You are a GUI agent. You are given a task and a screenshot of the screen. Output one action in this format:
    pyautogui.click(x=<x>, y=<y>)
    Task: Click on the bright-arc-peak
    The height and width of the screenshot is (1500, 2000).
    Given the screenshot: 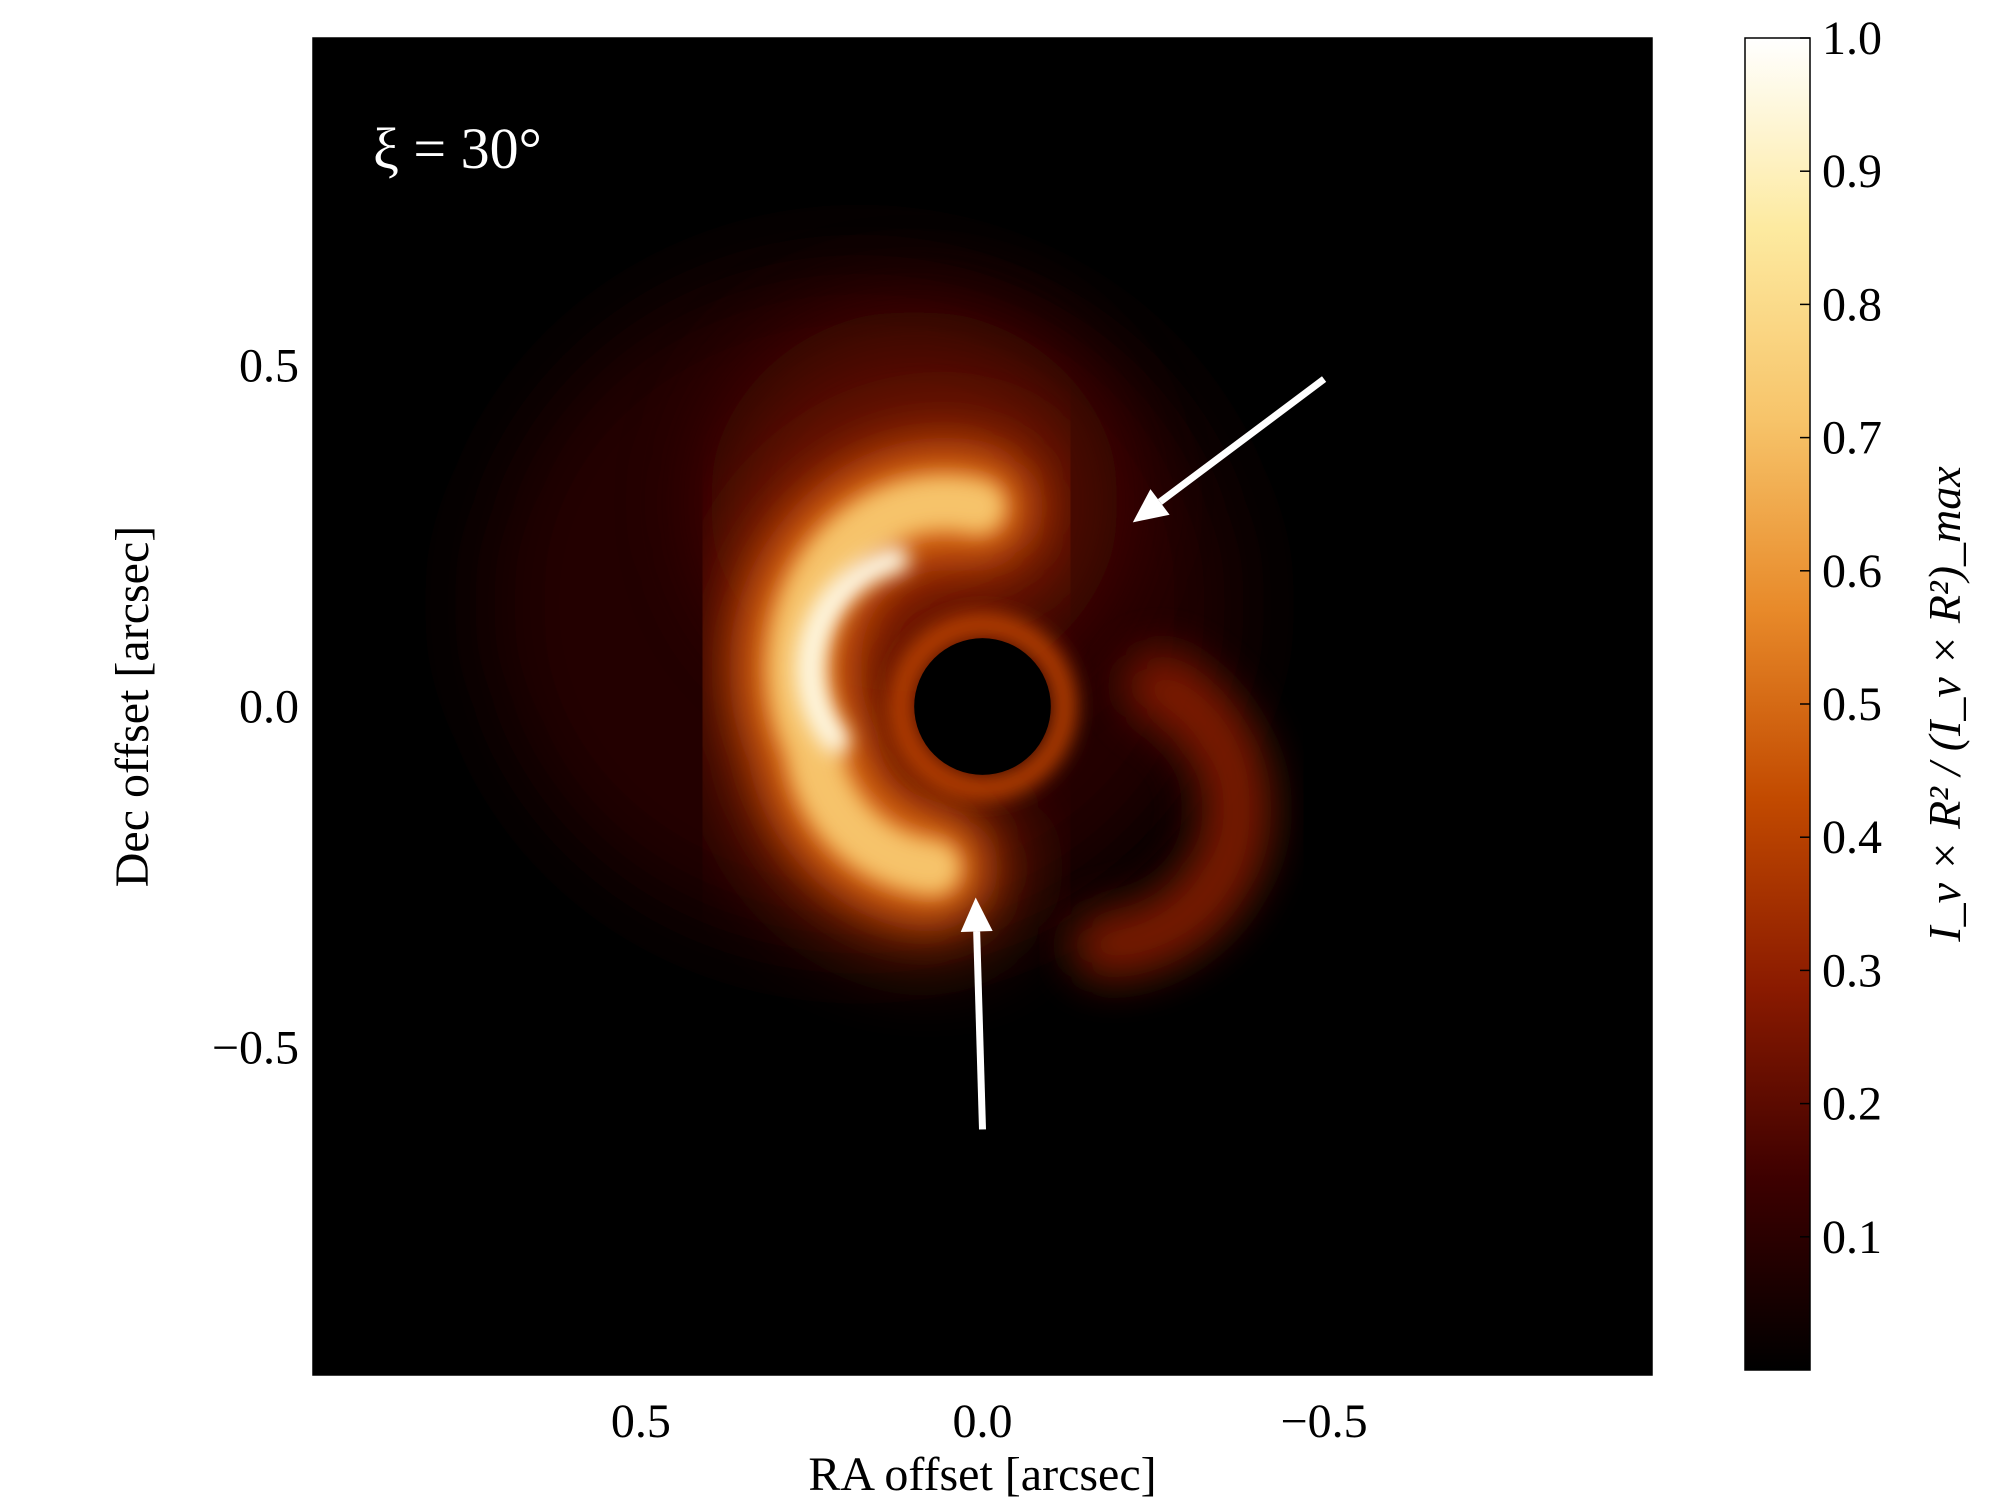 What is the action you would take?
    pyautogui.click(x=853, y=650)
    